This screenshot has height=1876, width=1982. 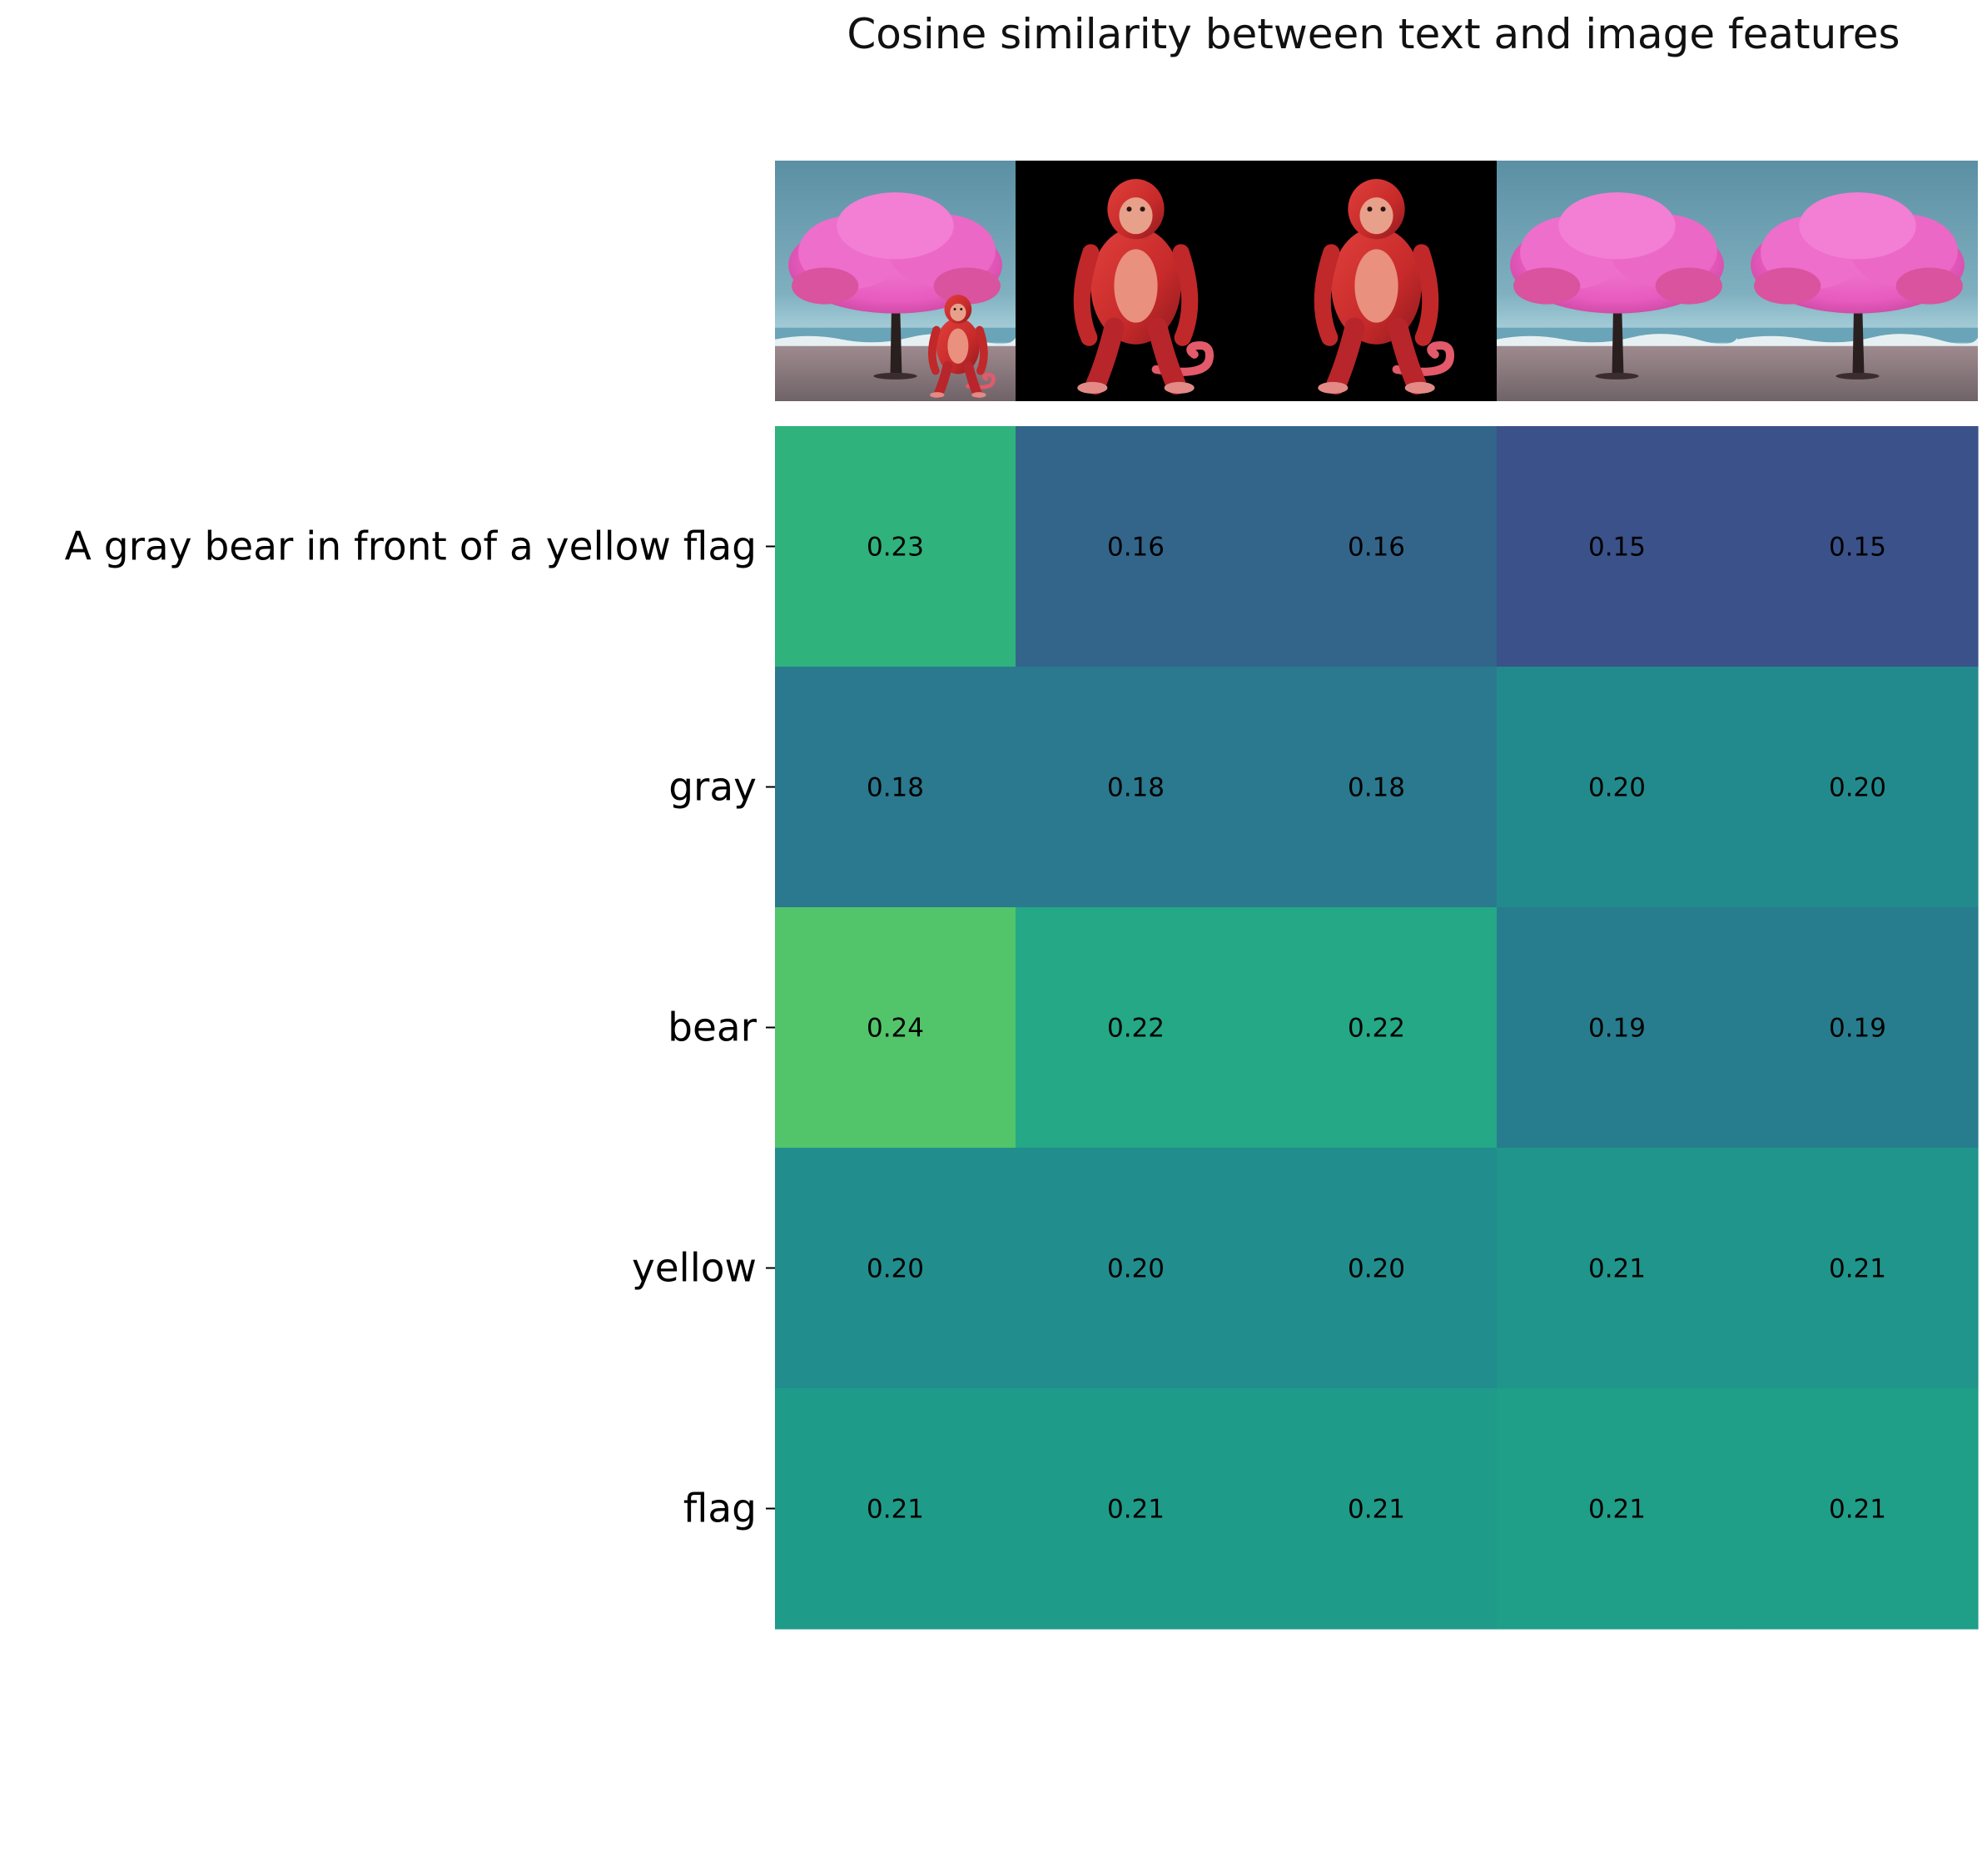 I want to click on cell-value-label: 0.23, so click(x=895, y=548).